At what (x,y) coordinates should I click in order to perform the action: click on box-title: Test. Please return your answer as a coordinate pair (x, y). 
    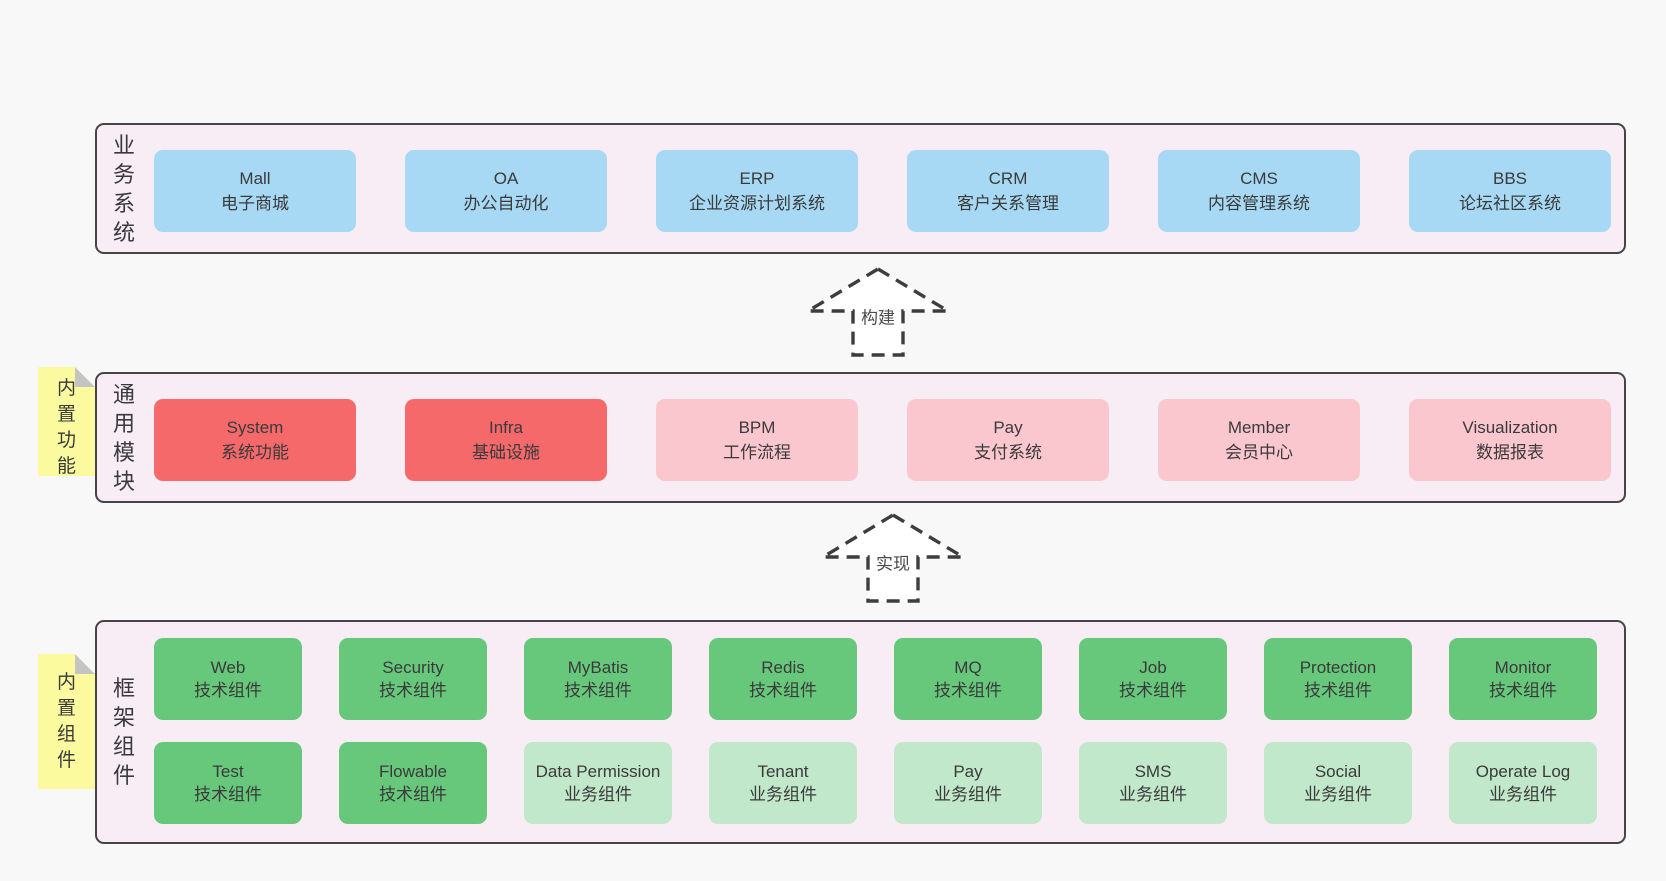
    Looking at the image, I should click on (228, 771).